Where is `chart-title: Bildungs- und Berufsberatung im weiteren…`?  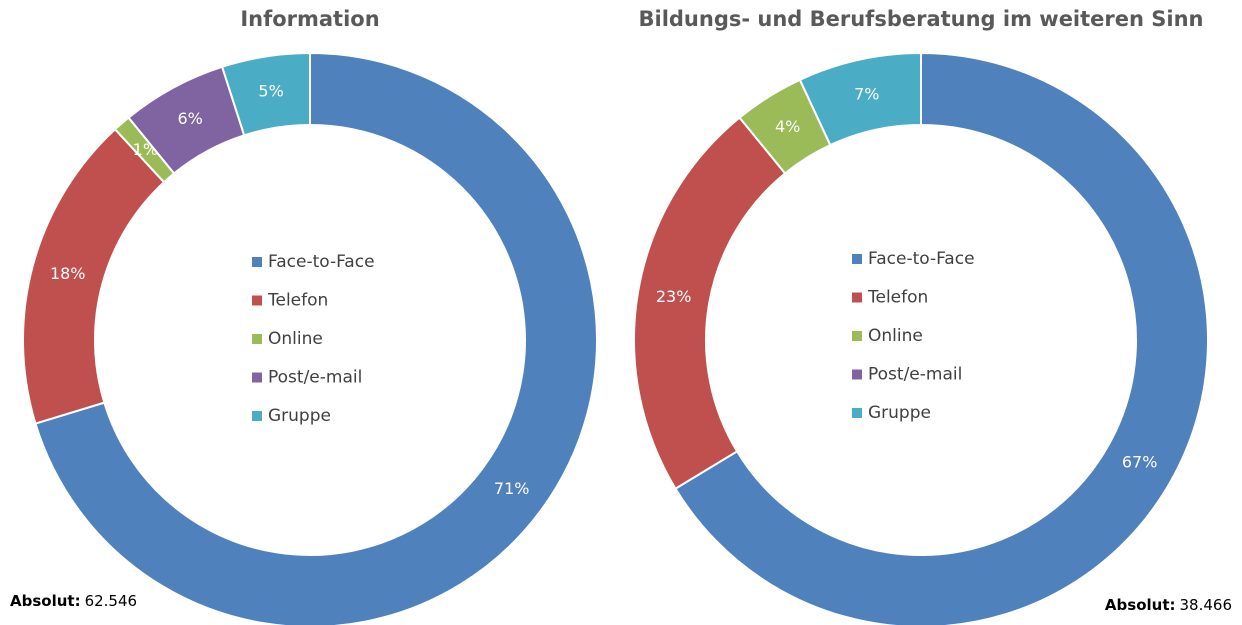 chart-title: Bildungs- und Berufsberatung im weiteren… is located at coordinates (920, 19).